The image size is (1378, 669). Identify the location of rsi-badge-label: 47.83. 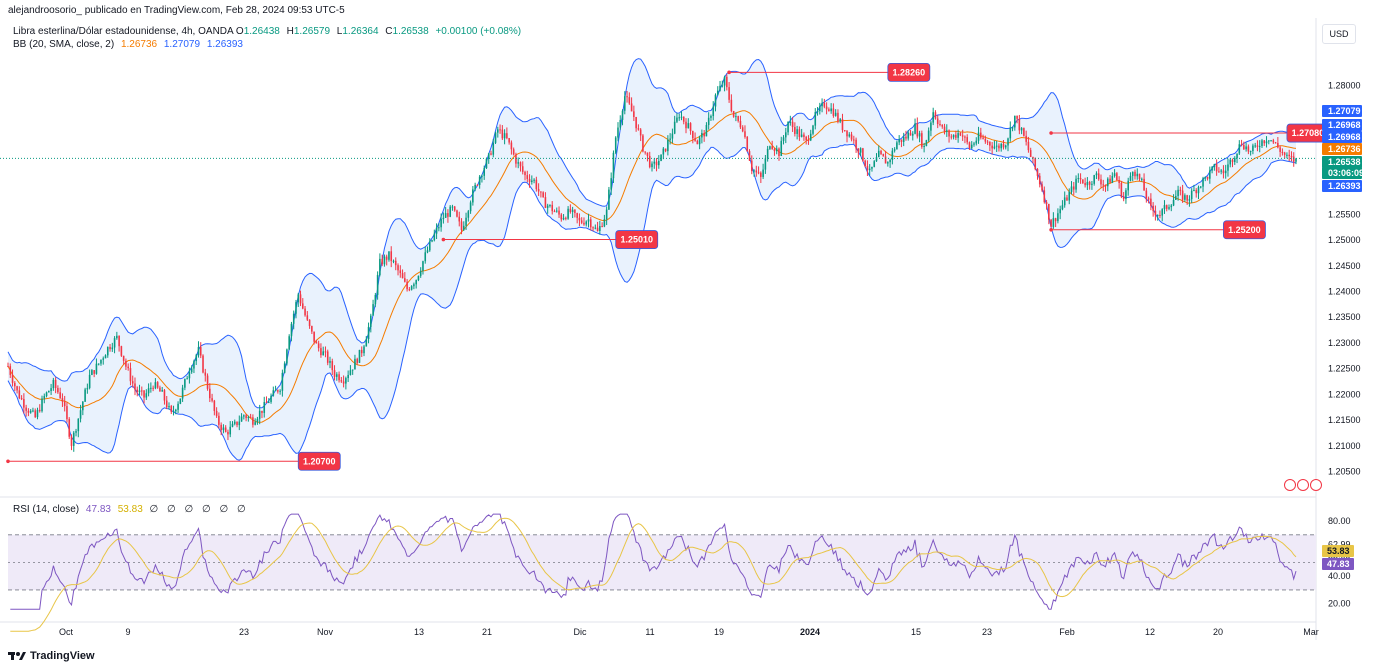
(1338, 564).